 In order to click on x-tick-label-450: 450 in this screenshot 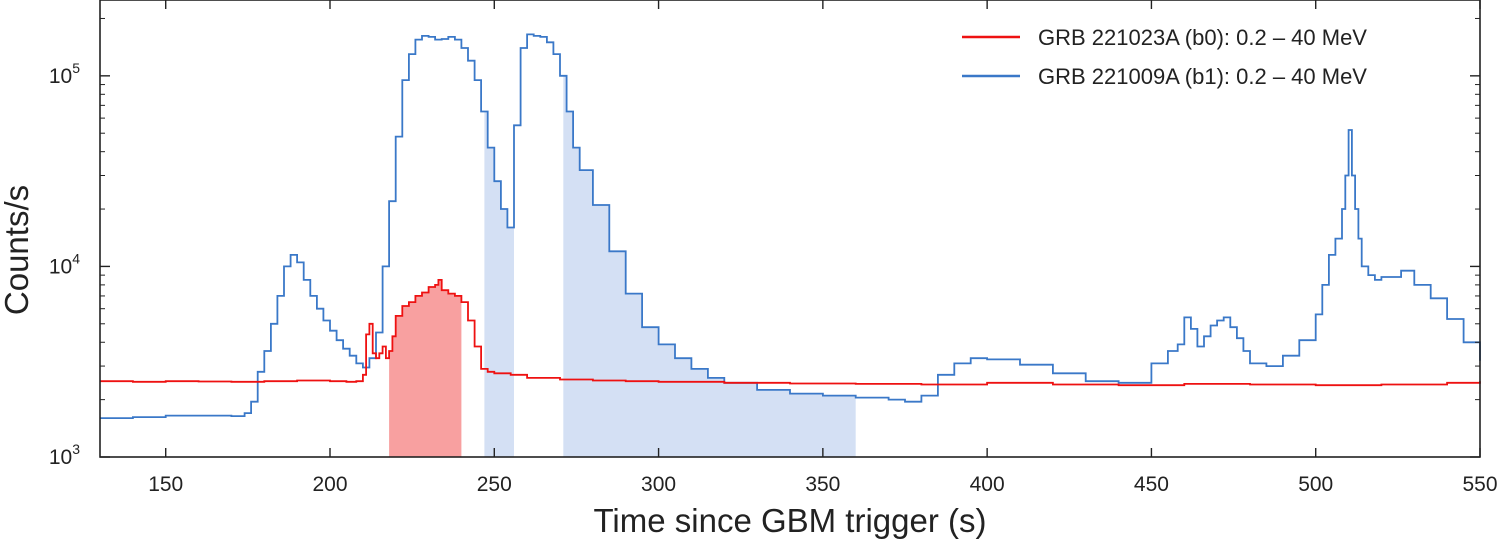, I will do `click(1151, 484)`.